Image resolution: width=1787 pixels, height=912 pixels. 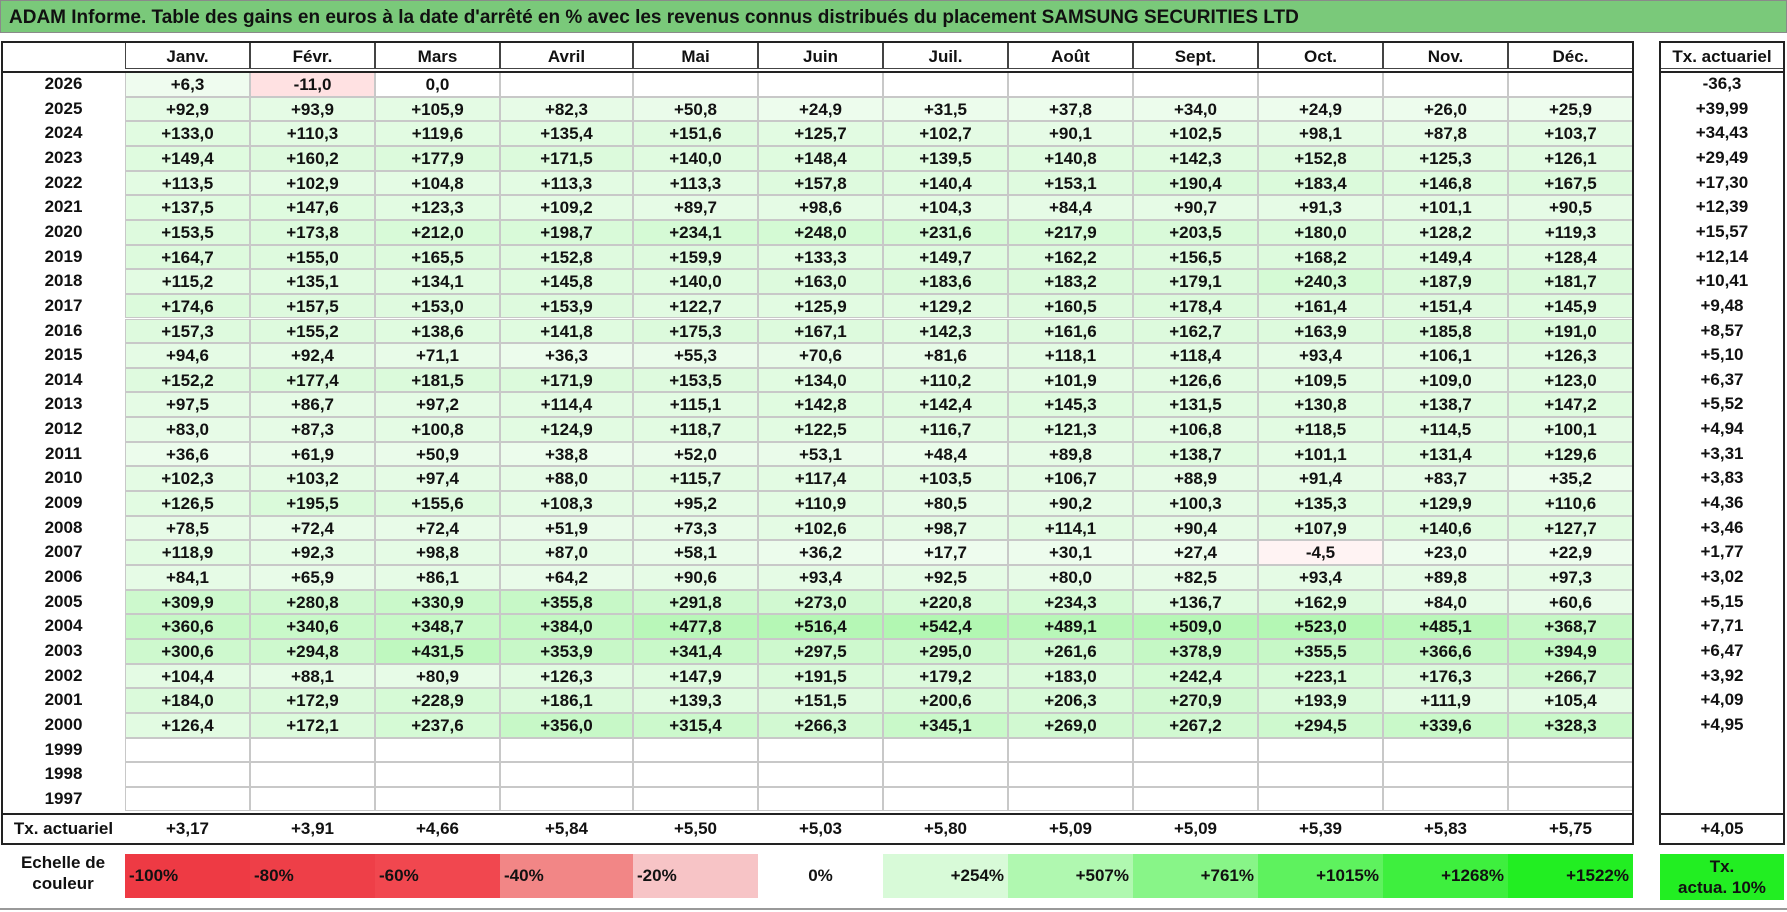 What do you see at coordinates (187, 479) in the screenshot?
I see `gain-cell: +102,3` at bounding box center [187, 479].